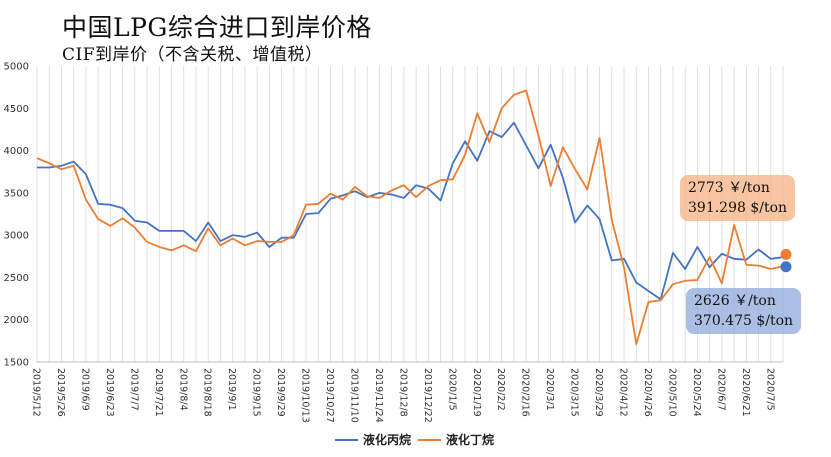  Describe the element at coordinates (738, 208) in the screenshot. I see `butane-price-usd: 391.298 $/ton` at that location.